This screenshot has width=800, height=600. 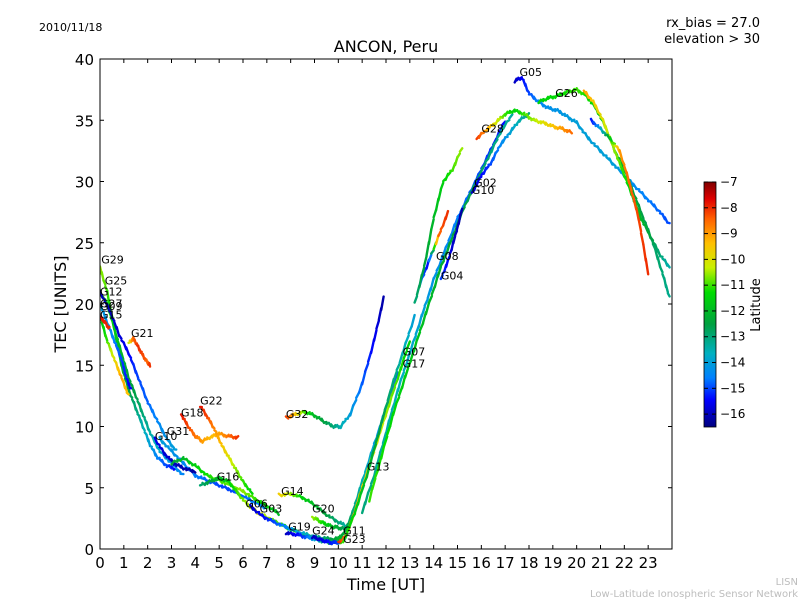 I want to click on series-g10, so click(x=175, y=455).